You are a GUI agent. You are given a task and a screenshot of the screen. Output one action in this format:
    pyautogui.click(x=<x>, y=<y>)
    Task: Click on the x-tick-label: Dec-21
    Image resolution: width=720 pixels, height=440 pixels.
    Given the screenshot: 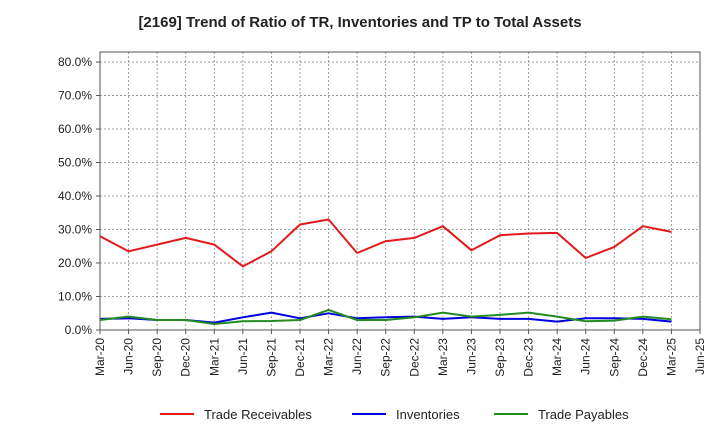 What is the action you would take?
    pyautogui.click(x=300, y=357)
    